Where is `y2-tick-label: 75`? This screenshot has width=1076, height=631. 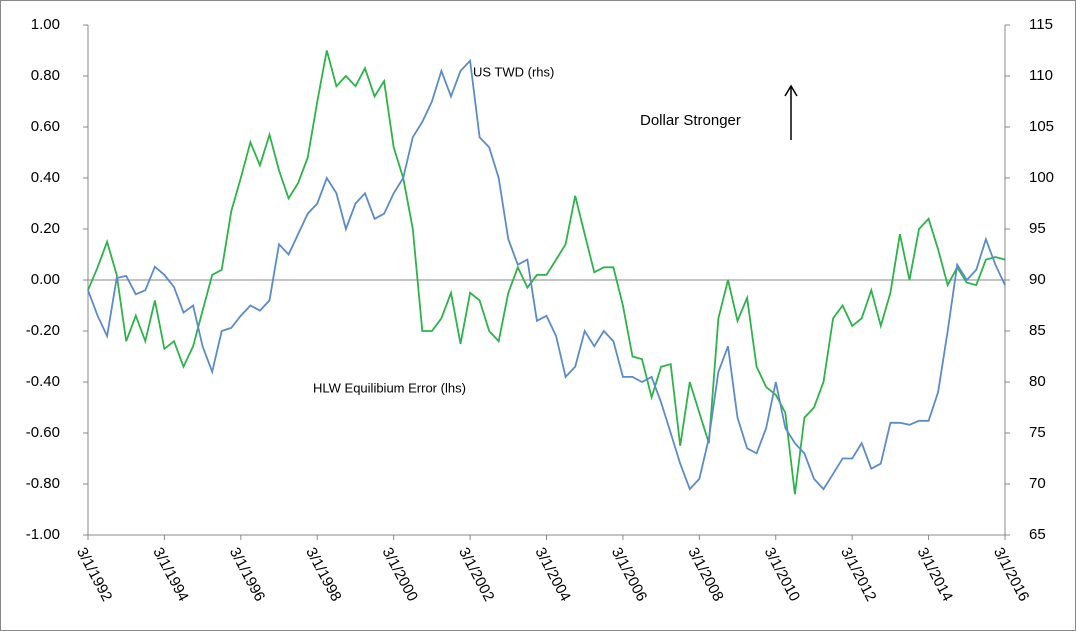
y2-tick-label: 75 is located at coordinates (1037, 432).